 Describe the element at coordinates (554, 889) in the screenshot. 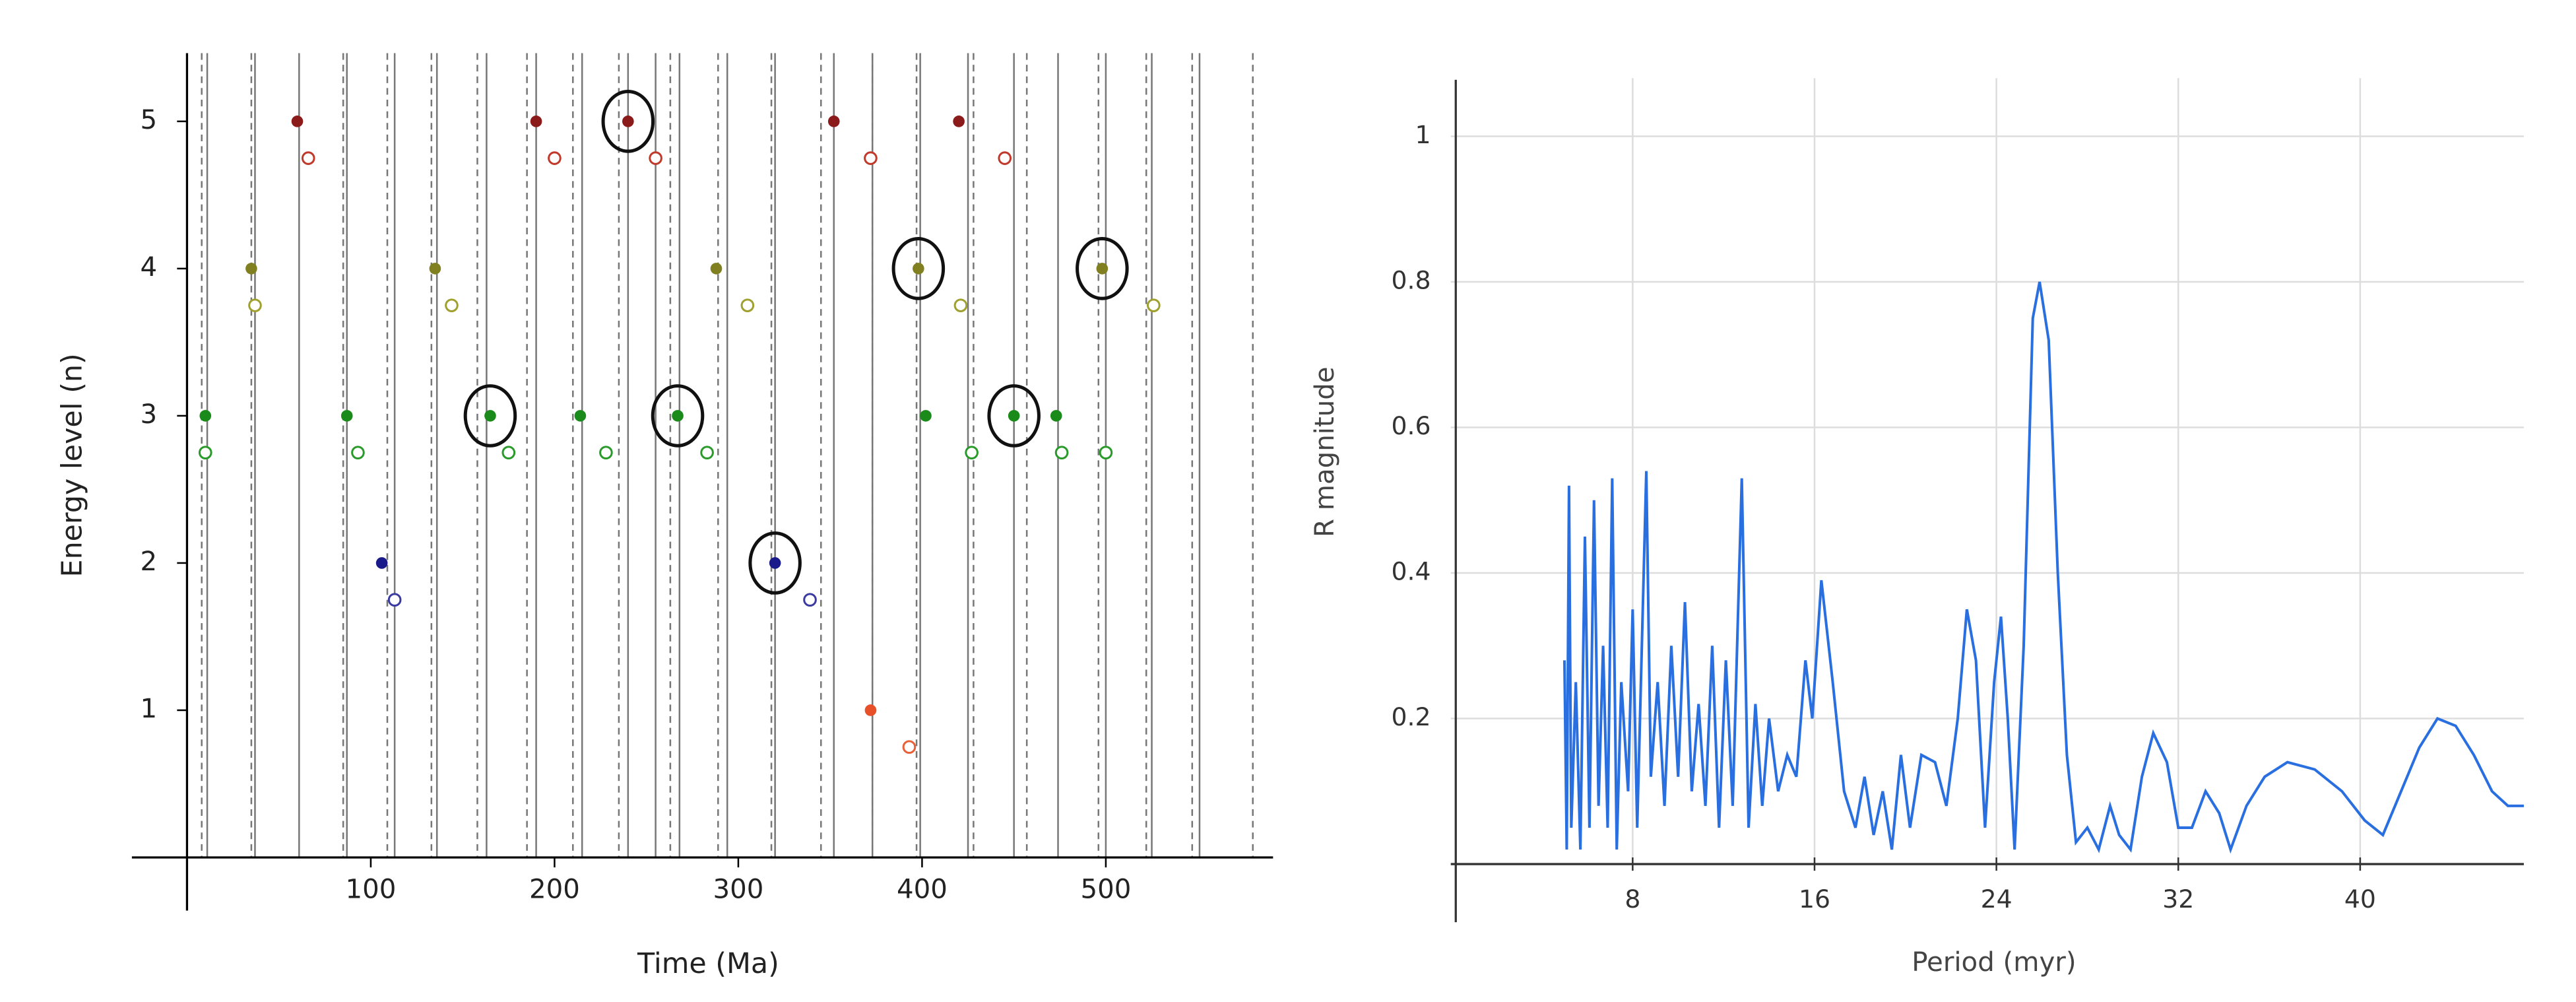

I see `x-tick-label: 200` at that location.